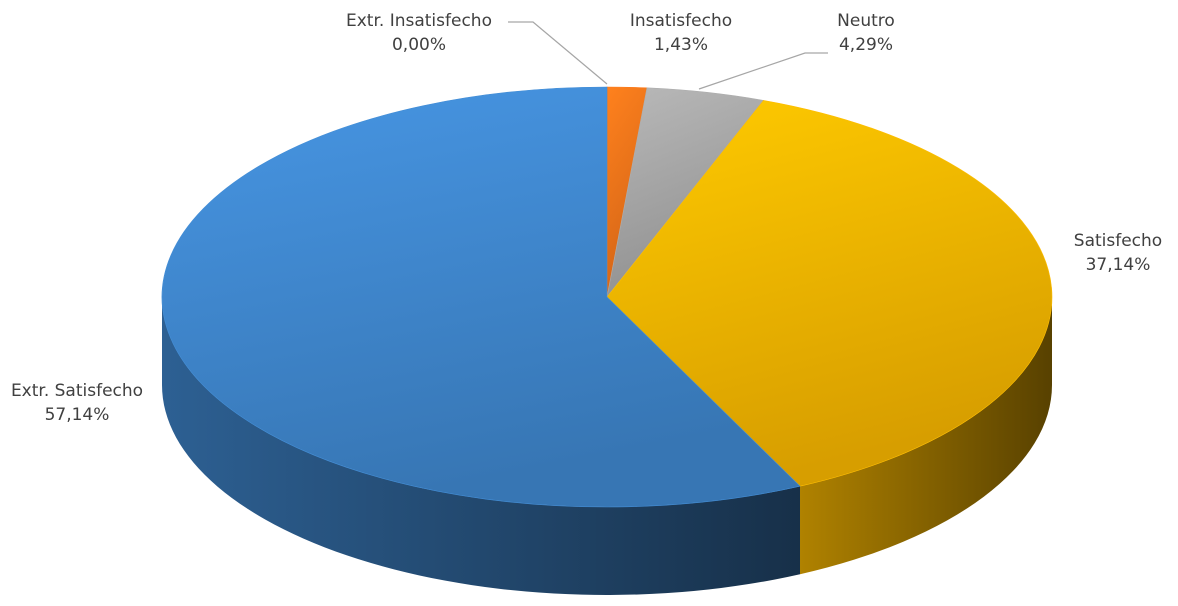 This screenshot has height=606, width=1178. What do you see at coordinates (926, 436) in the screenshot?
I see `slice-side-satisfecho` at bounding box center [926, 436].